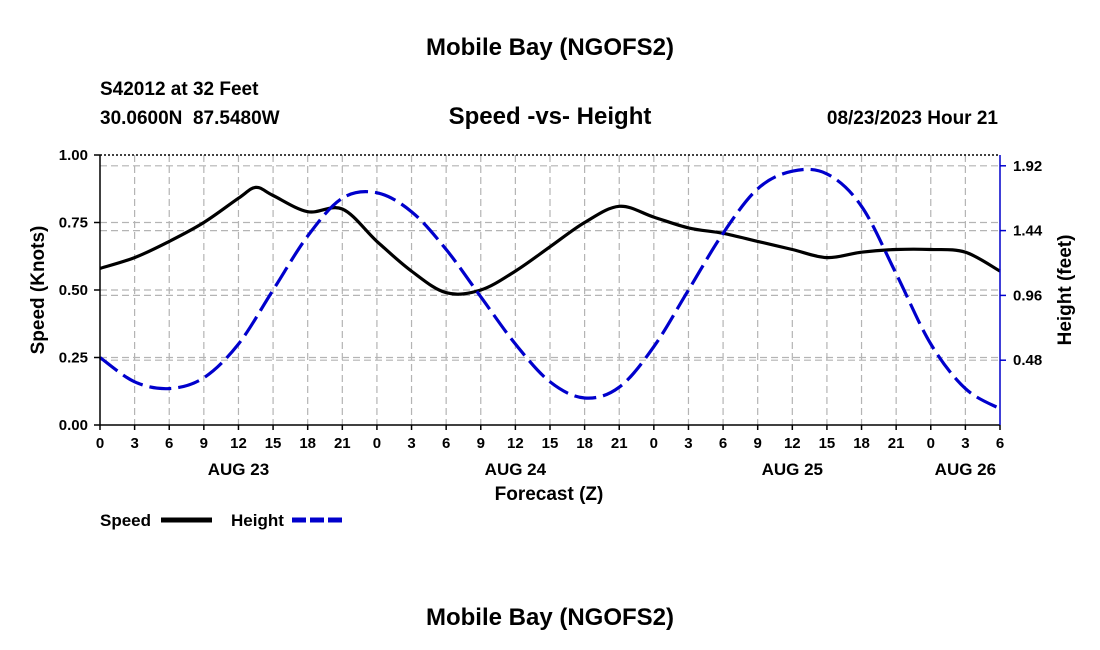  I want to click on y-tick-label-left: 0.50, so click(73, 290).